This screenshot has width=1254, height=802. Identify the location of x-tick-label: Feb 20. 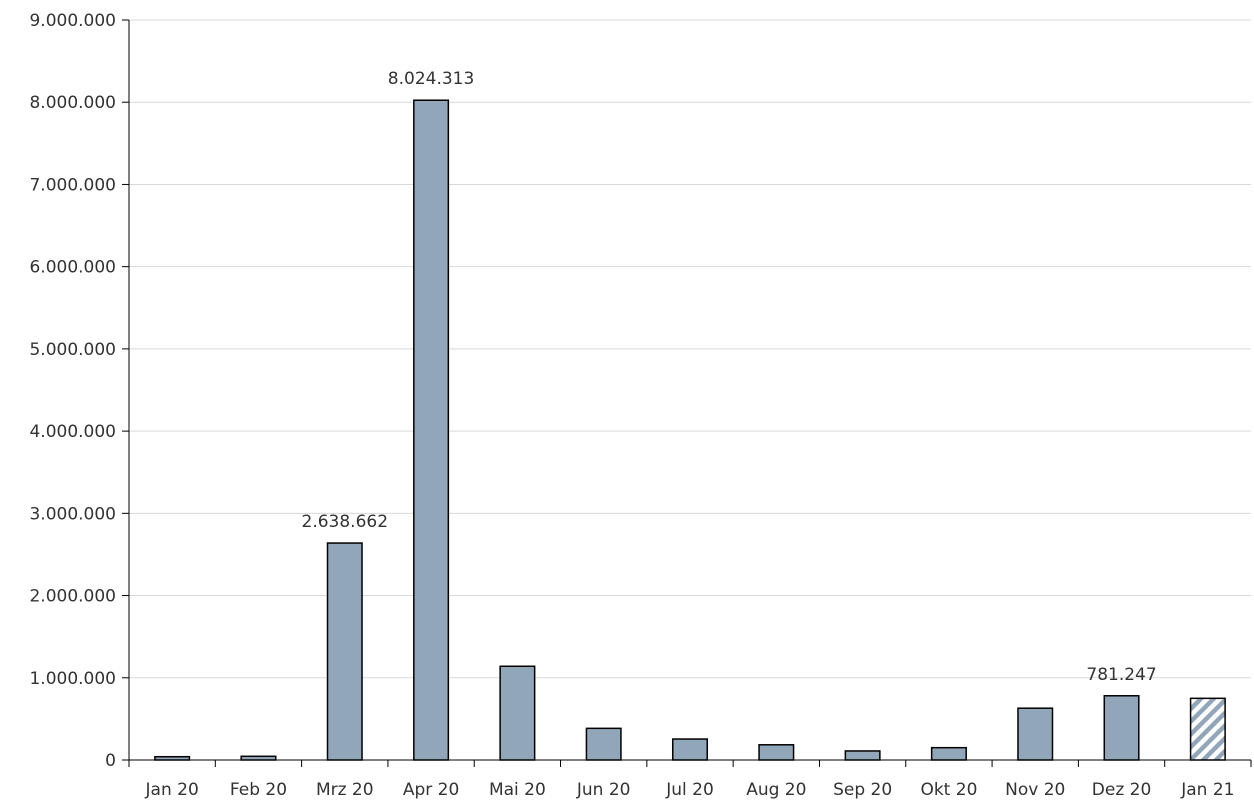
(258, 790).